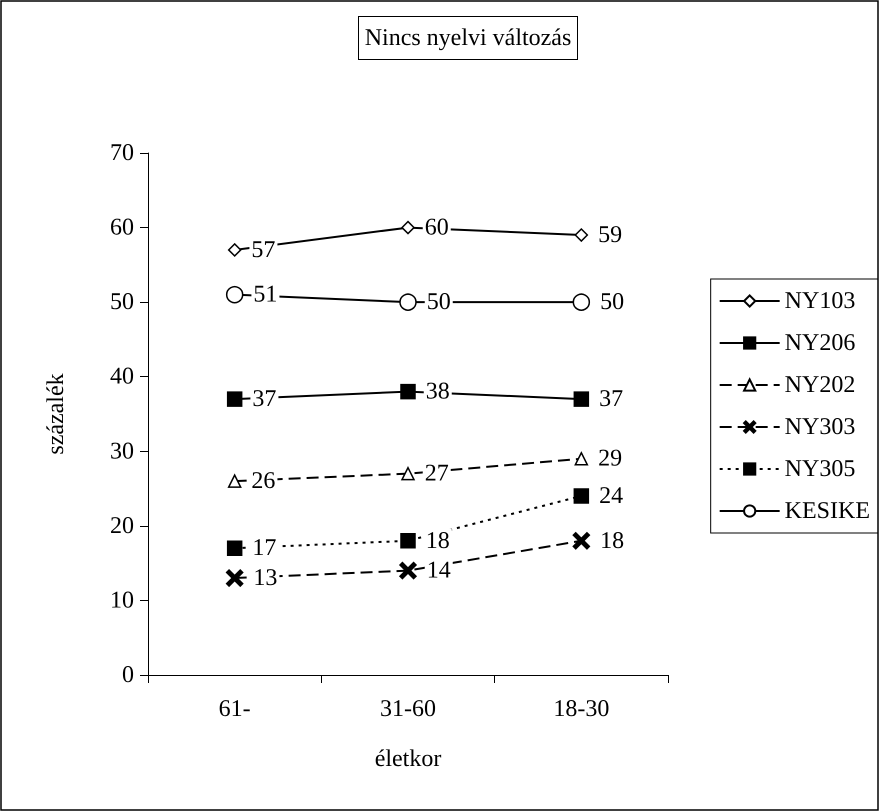 This screenshot has width=880, height=812. I want to click on y-tick-label: 30, so click(122, 451).